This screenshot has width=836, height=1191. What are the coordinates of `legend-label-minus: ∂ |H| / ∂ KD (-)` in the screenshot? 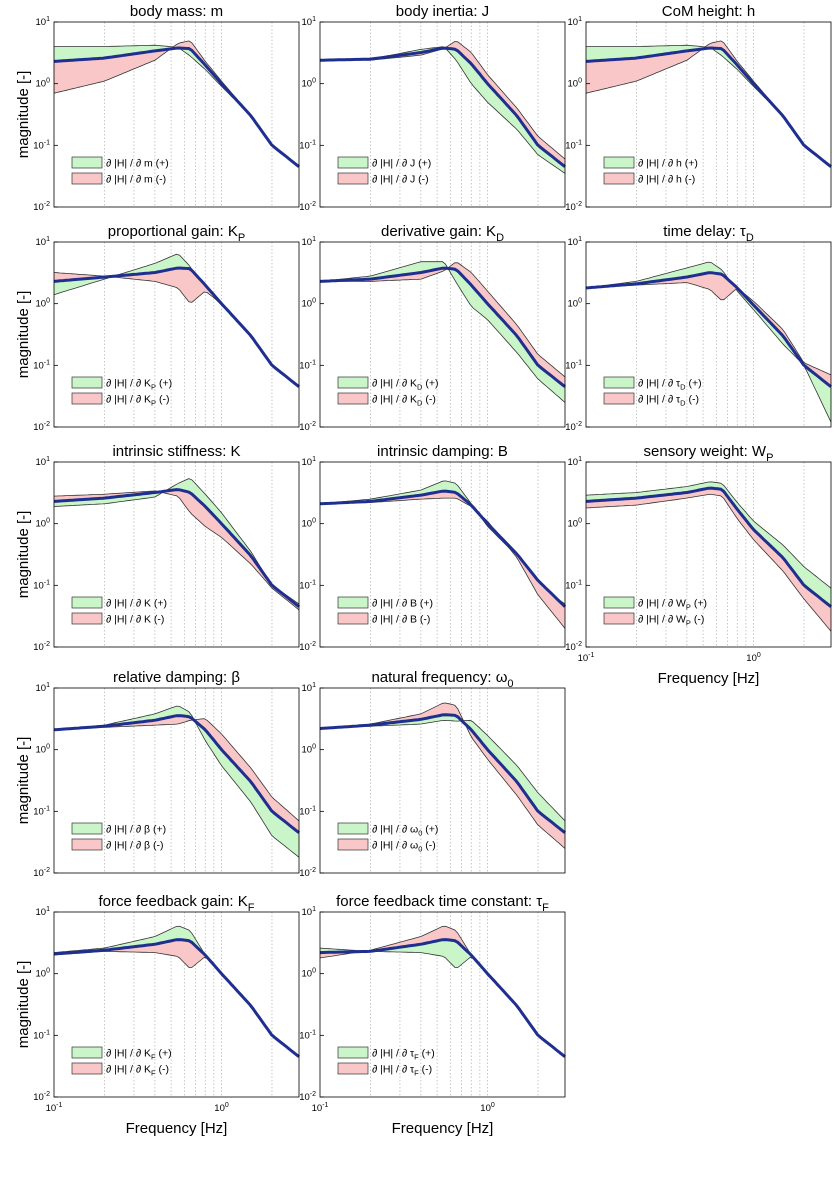 It's located at (404, 401).